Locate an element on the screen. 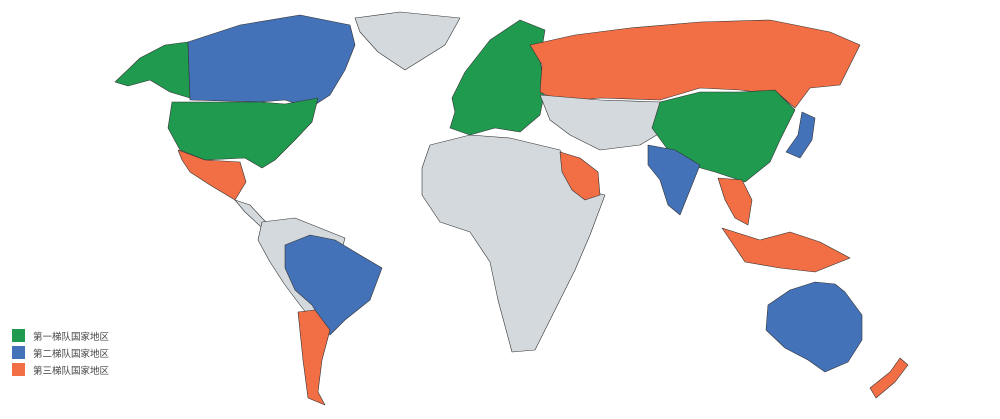 The width and height of the screenshot is (1000, 419). legend-label-tier3: 第三梯队国家地区 is located at coordinates (71, 371).